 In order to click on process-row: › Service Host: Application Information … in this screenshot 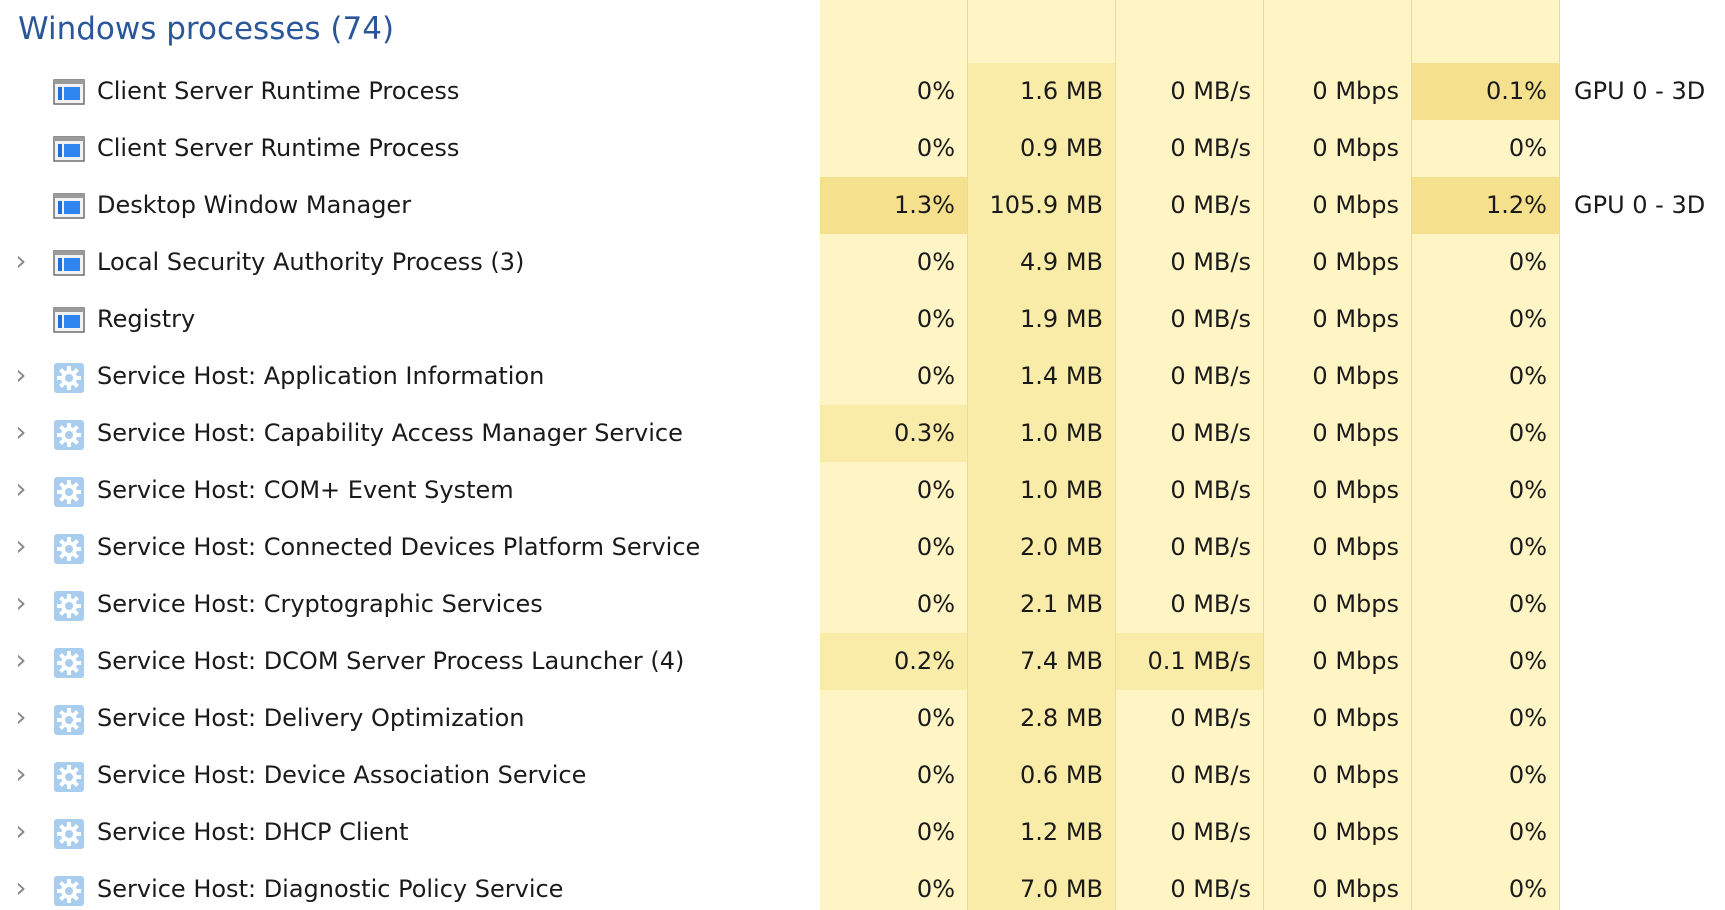, I will do `click(862, 376)`.